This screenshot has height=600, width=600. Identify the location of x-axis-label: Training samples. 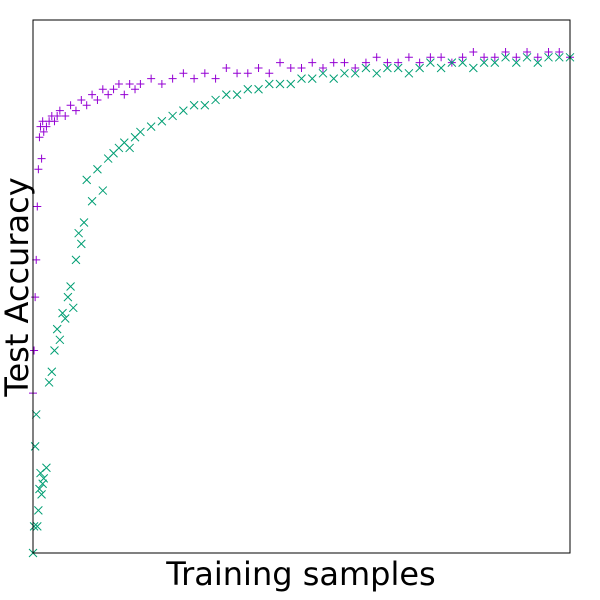
(300, 574).